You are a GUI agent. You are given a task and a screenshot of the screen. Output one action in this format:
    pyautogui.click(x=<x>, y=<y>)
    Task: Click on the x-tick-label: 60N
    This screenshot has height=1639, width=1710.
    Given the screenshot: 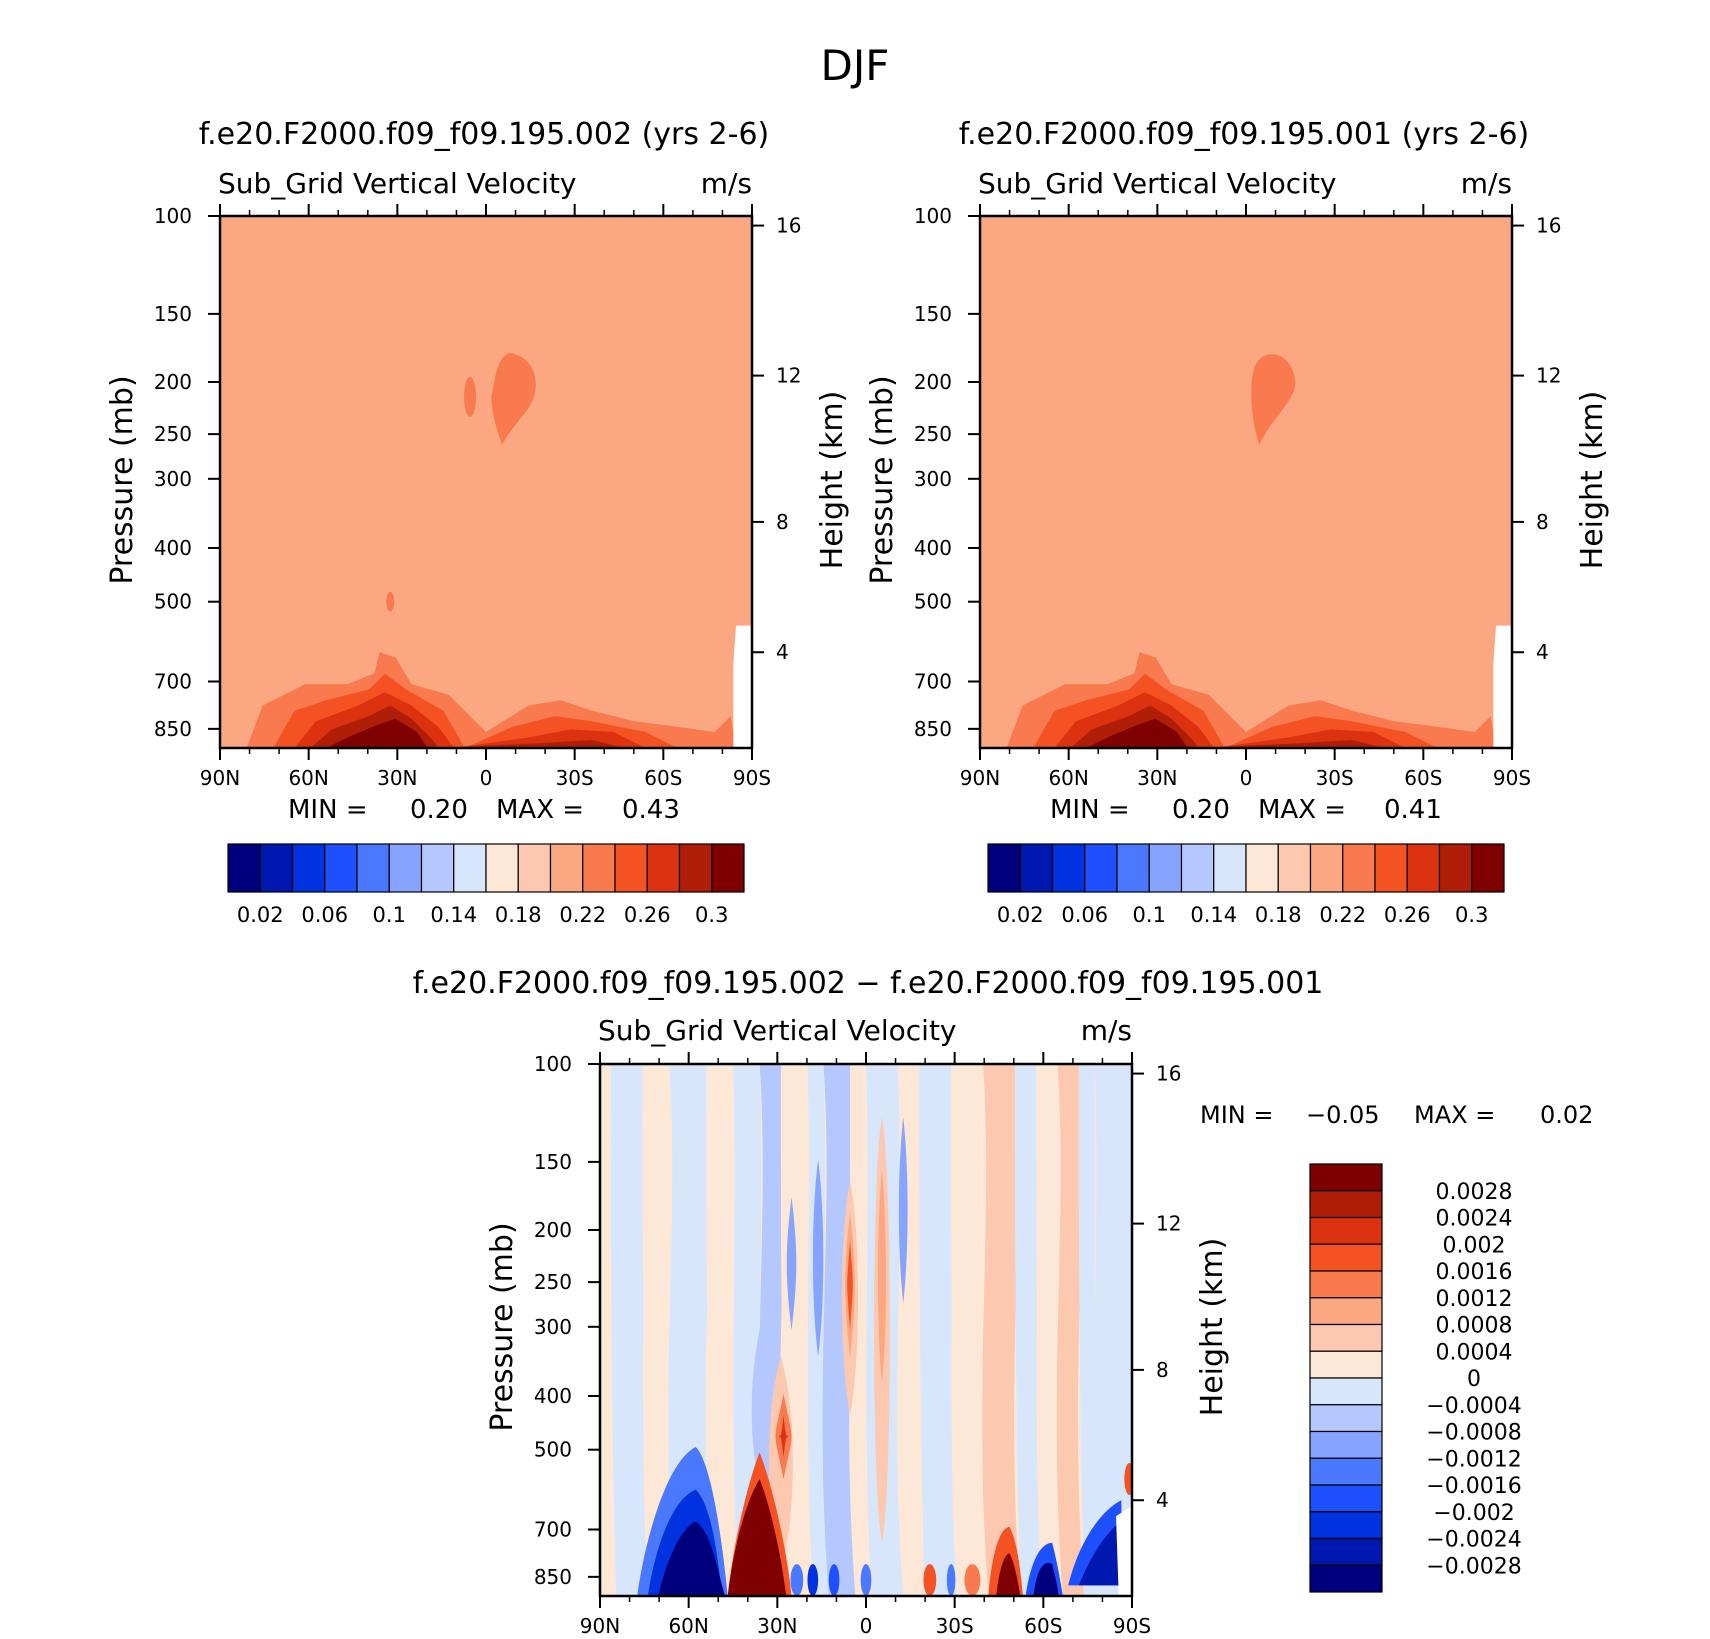 What is the action you would take?
    pyautogui.click(x=1068, y=778)
    